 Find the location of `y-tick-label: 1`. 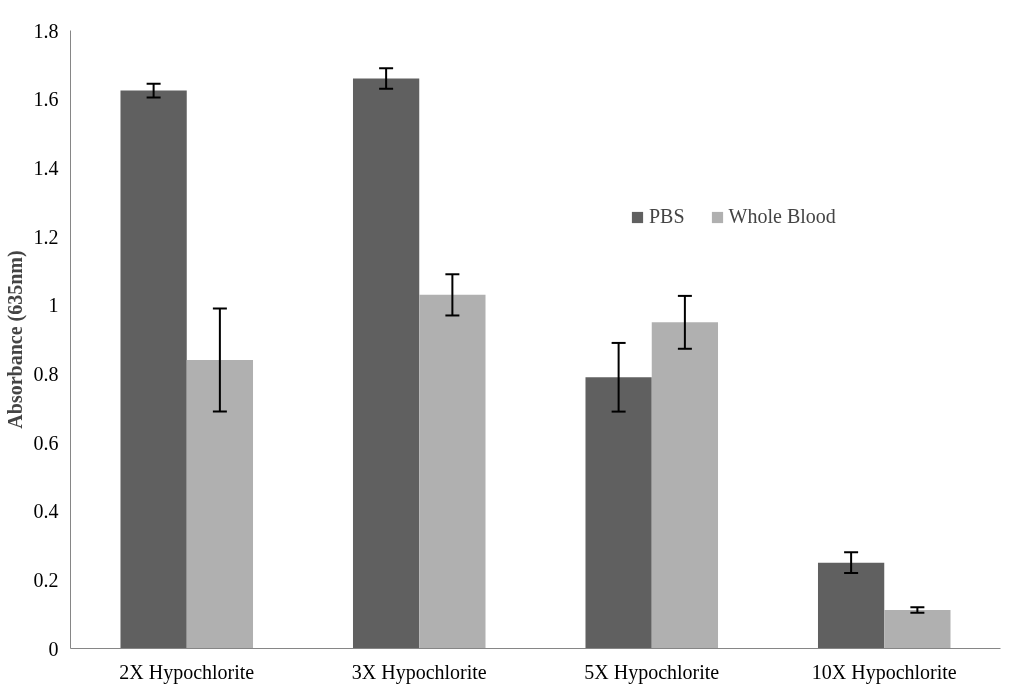

y-tick-label: 1 is located at coordinates (53, 305).